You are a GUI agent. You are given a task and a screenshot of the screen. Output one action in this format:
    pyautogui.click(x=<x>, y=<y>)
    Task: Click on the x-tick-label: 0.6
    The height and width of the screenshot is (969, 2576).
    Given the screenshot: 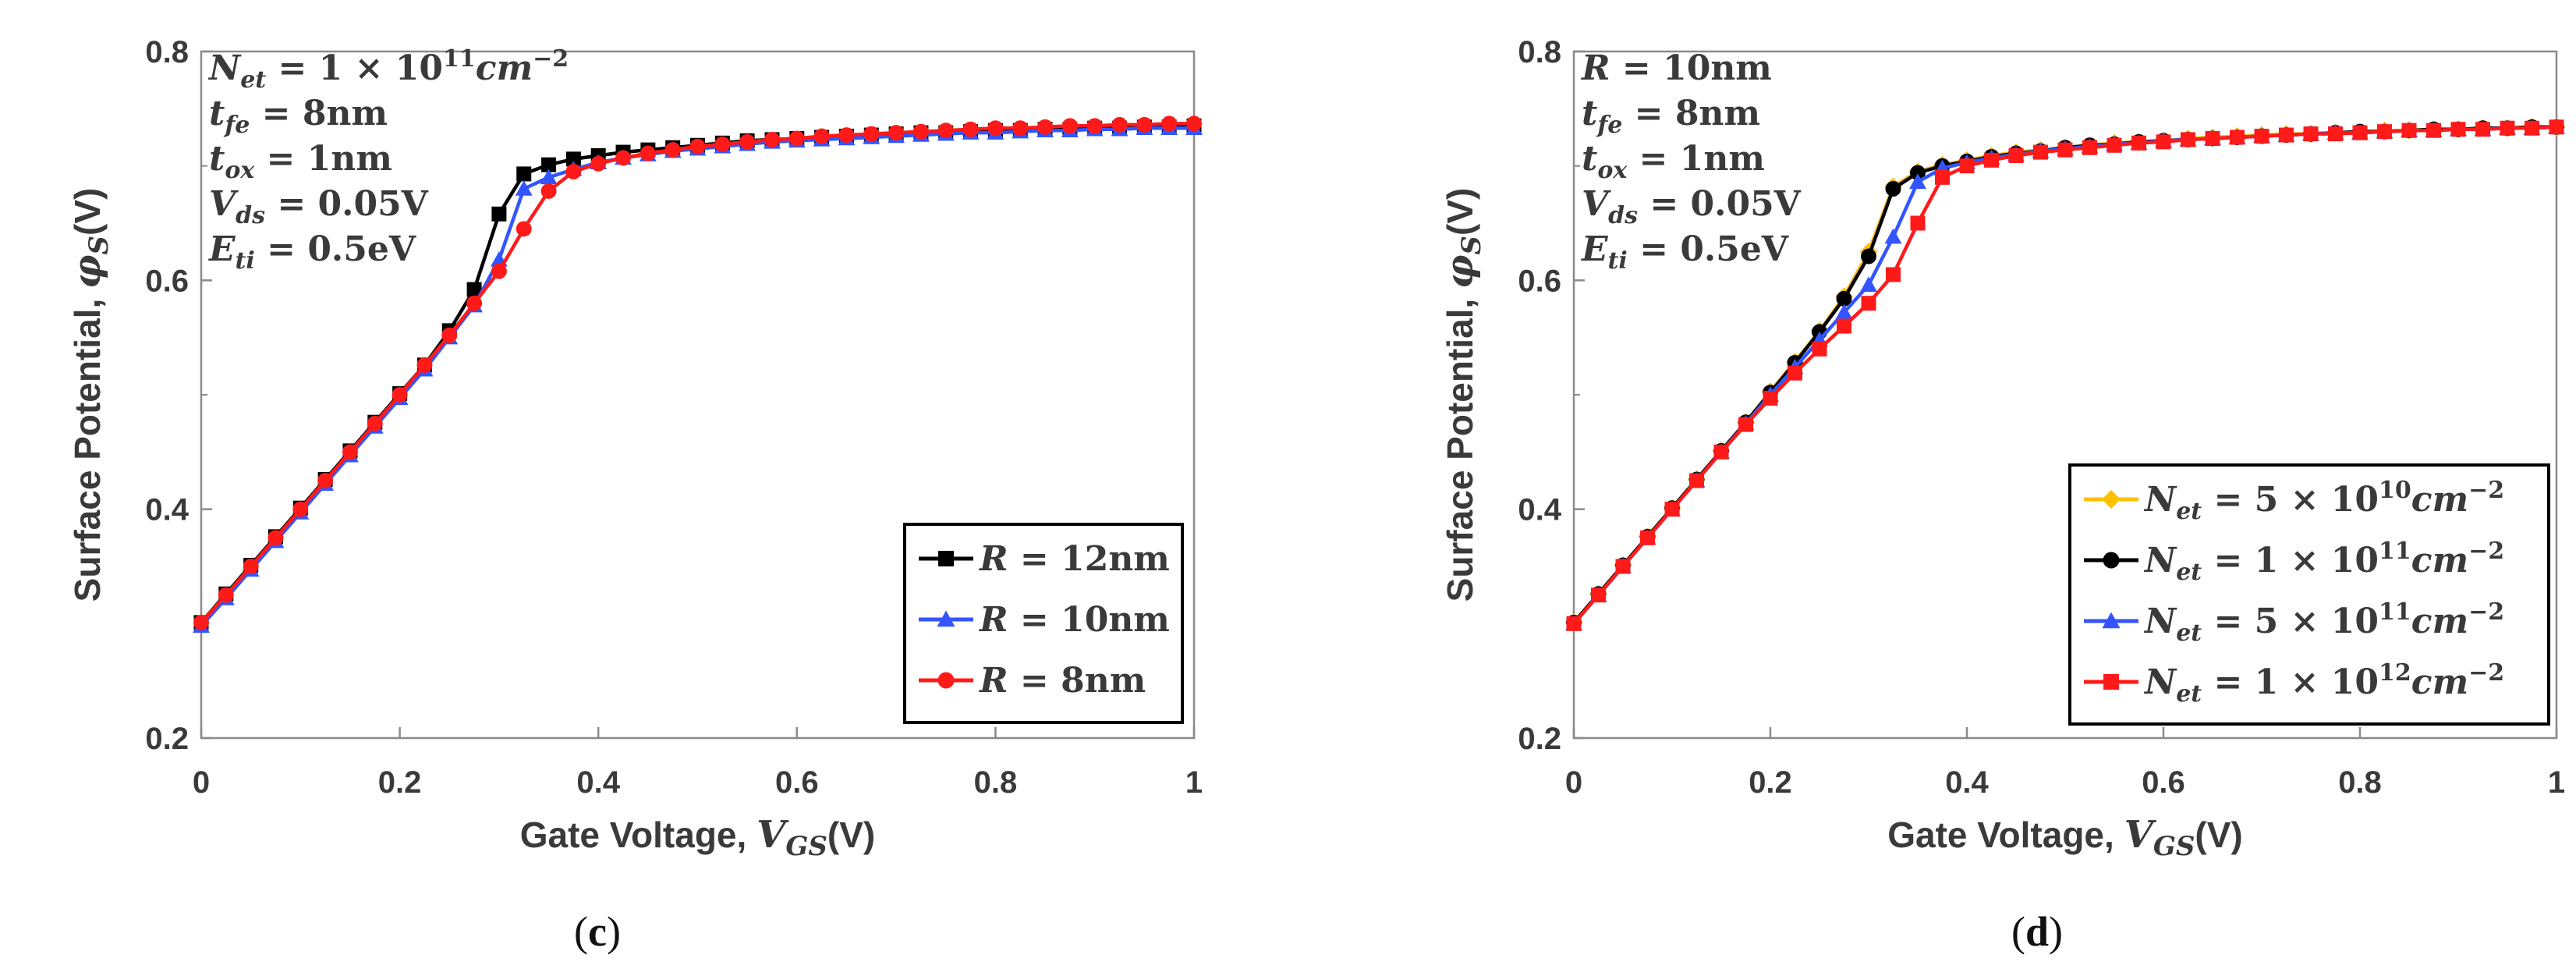 What is the action you would take?
    pyautogui.click(x=2163, y=782)
    